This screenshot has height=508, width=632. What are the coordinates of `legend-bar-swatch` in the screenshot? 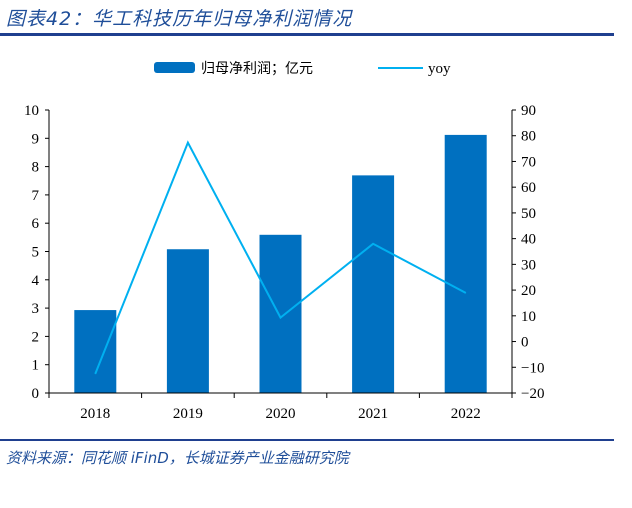 It's located at (174, 67).